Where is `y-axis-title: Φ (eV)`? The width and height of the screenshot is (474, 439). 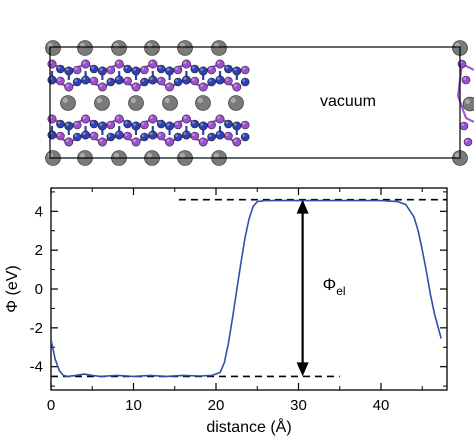
y-axis-title: Φ (eV) is located at coordinates (12, 288).